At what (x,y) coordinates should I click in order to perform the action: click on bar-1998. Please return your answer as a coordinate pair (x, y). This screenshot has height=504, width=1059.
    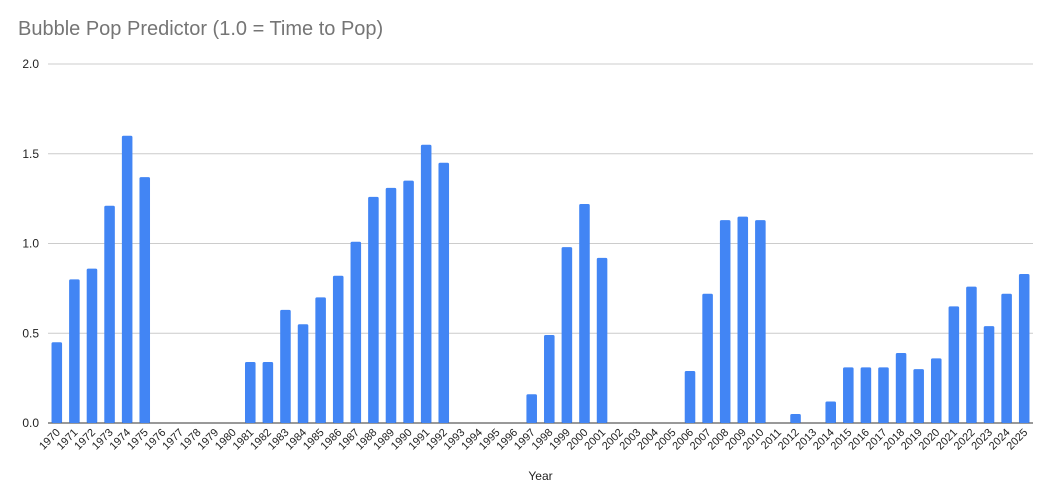
    Looking at the image, I should click on (549, 379).